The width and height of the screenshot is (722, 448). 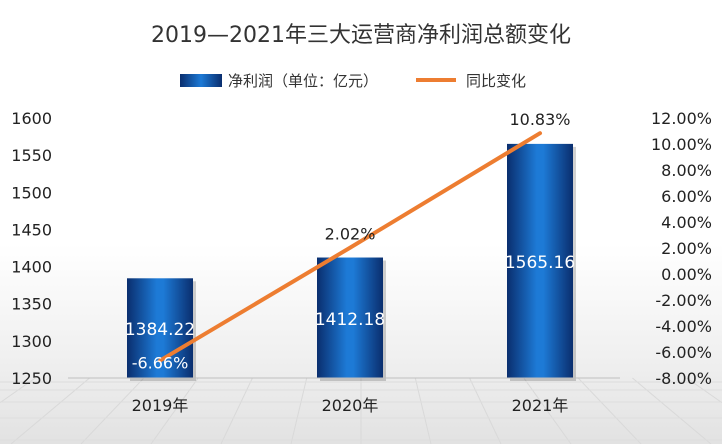 I want to click on right-axis-tick-label: -4.00%, so click(x=683, y=326).